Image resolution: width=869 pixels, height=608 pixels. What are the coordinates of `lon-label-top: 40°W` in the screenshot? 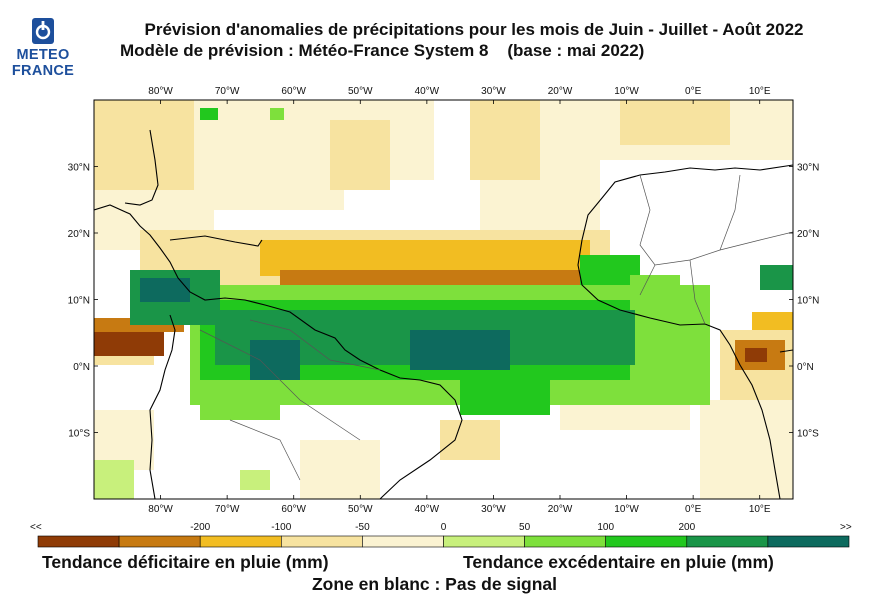 It's located at (427, 91).